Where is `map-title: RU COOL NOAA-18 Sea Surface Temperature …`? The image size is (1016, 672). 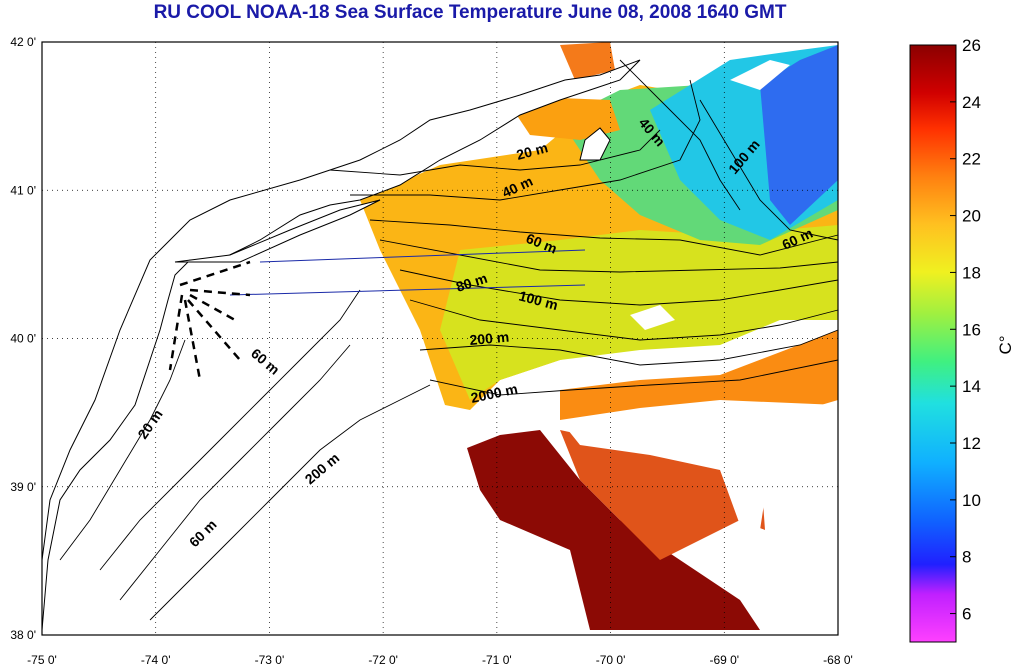
map-title: RU COOL NOAA-18 Sea Surface Temperature … is located at coordinates (470, 12).